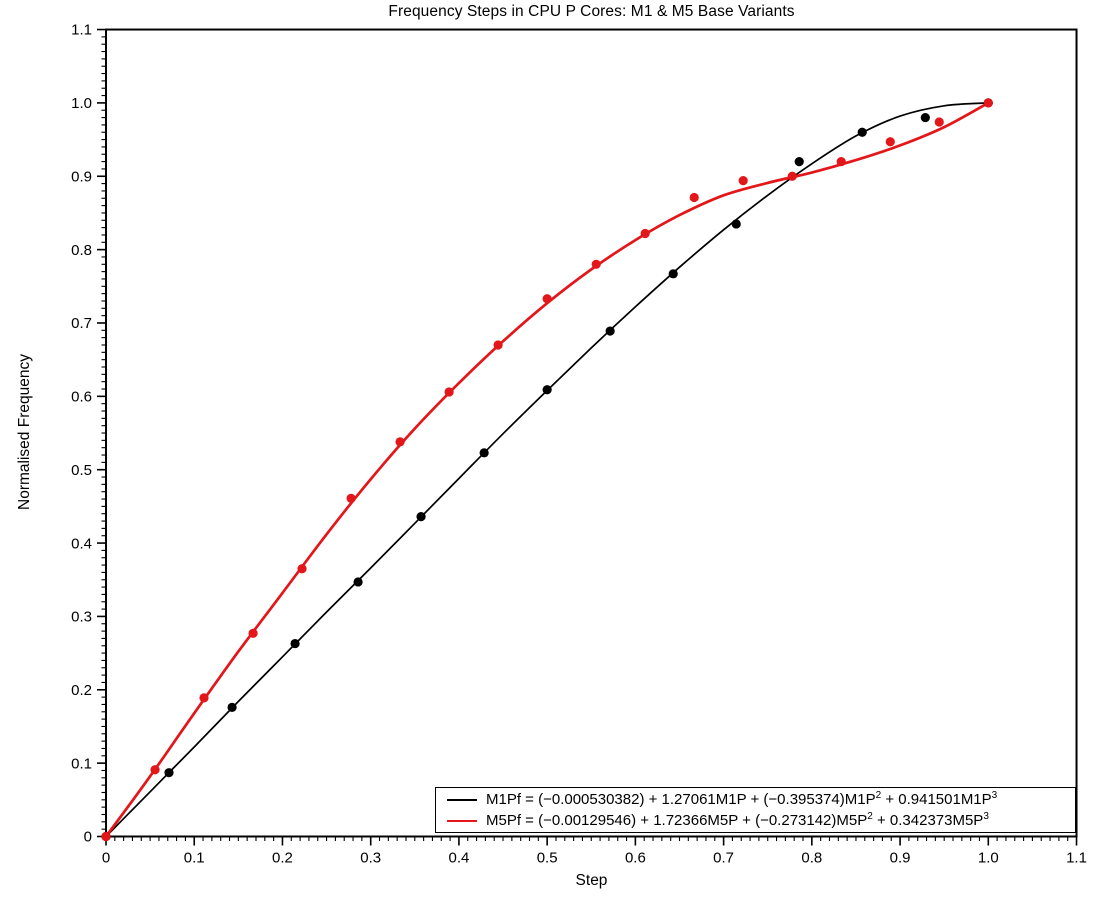 Image resolution: width=1100 pixels, height=899 pixels. Describe the element at coordinates (81, 690) in the screenshot. I see `y-tick-label: 0.2` at that location.